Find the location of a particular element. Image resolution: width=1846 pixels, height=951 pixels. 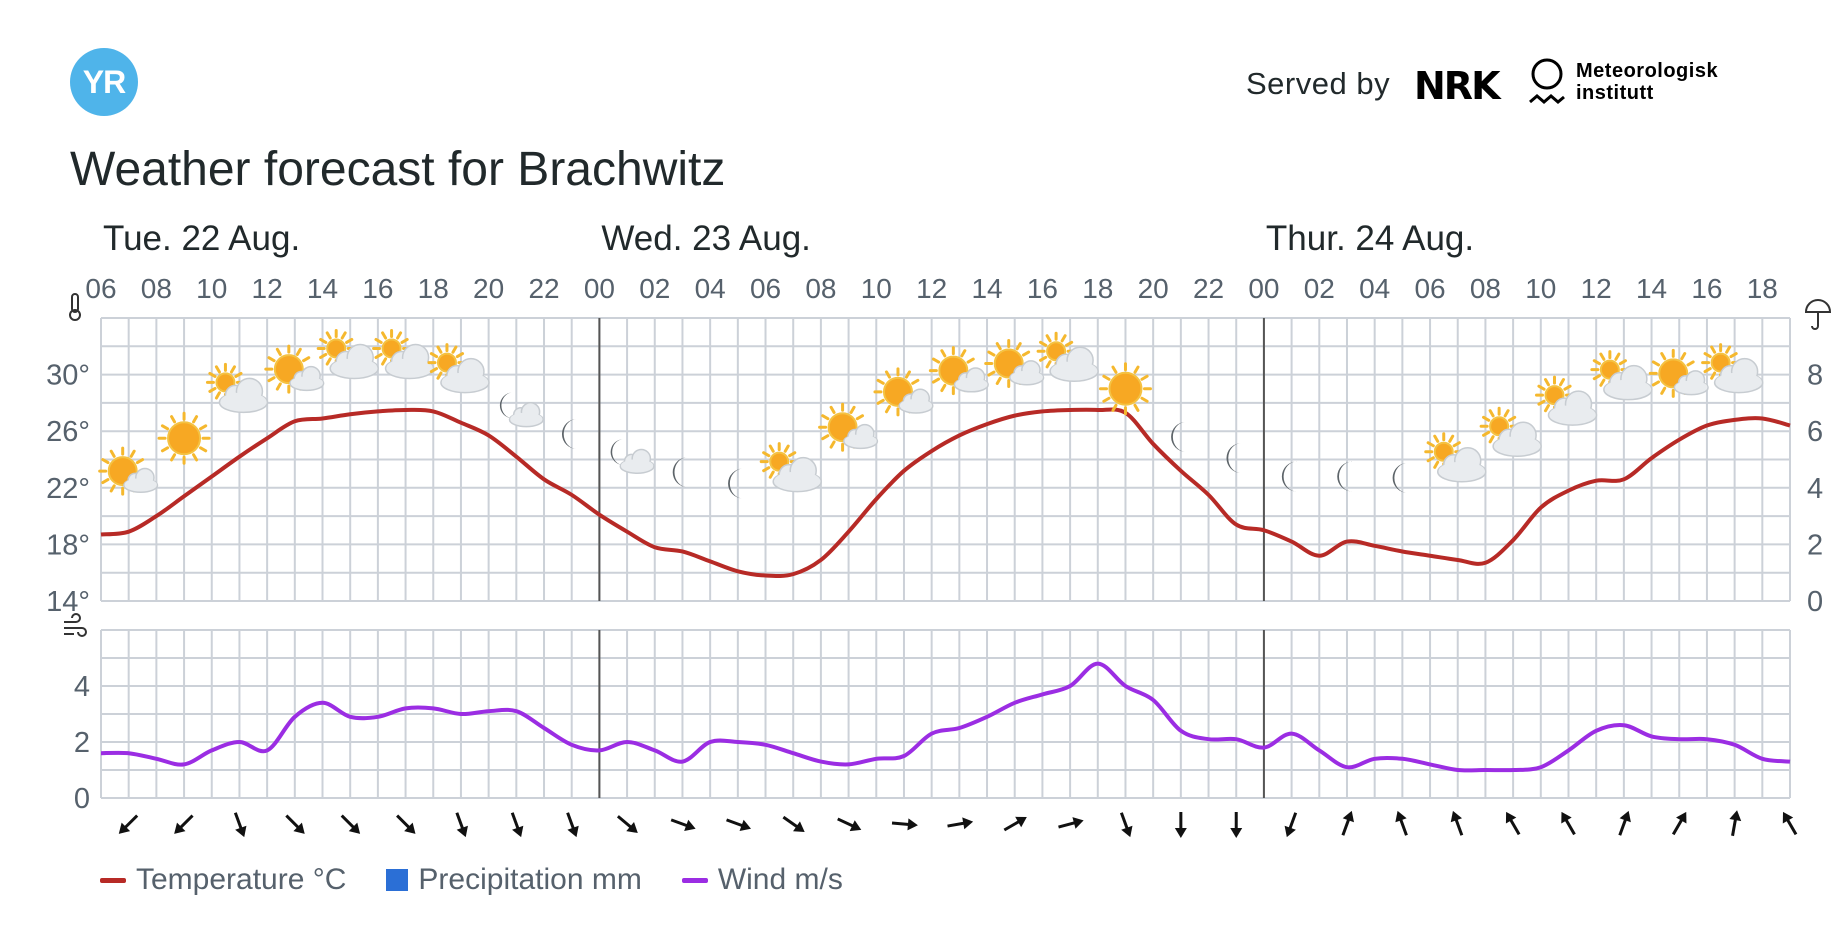

temperature-tick-label: 26° is located at coordinates (68, 432).